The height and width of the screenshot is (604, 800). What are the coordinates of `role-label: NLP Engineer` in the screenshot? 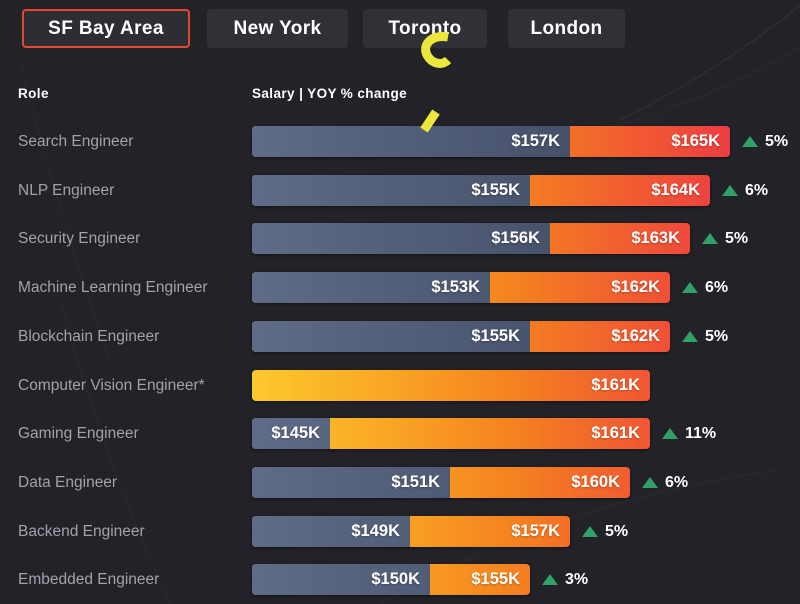 It's located at (66, 190).